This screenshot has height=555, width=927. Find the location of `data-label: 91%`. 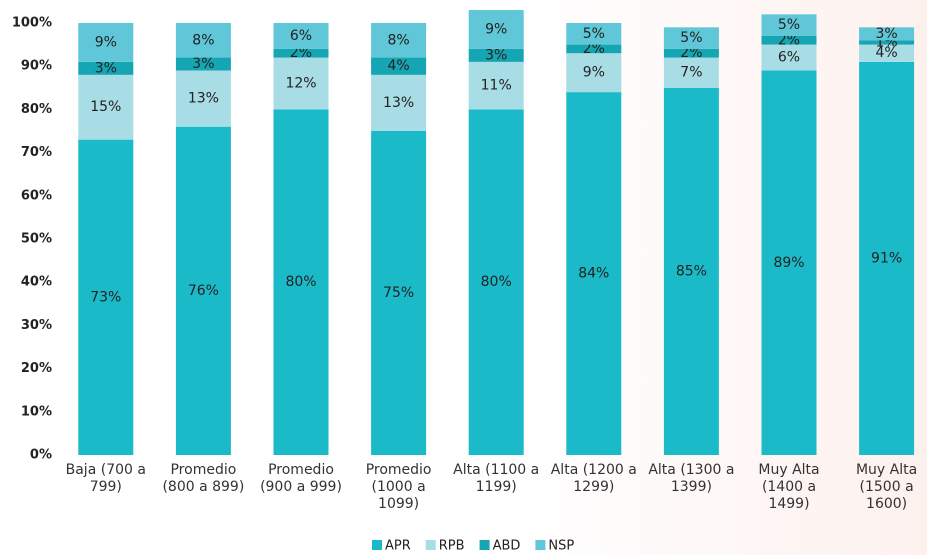

data-label: 91% is located at coordinates (886, 258).